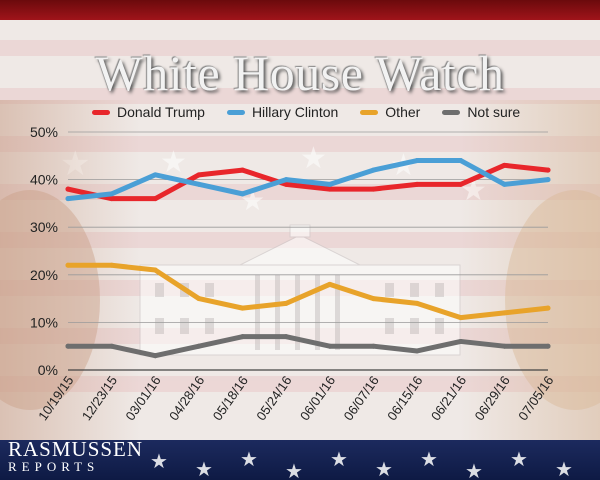 The width and height of the screenshot is (600, 480). What do you see at coordinates (300, 73) in the screenshot?
I see `chart-title: White House Watch` at bounding box center [300, 73].